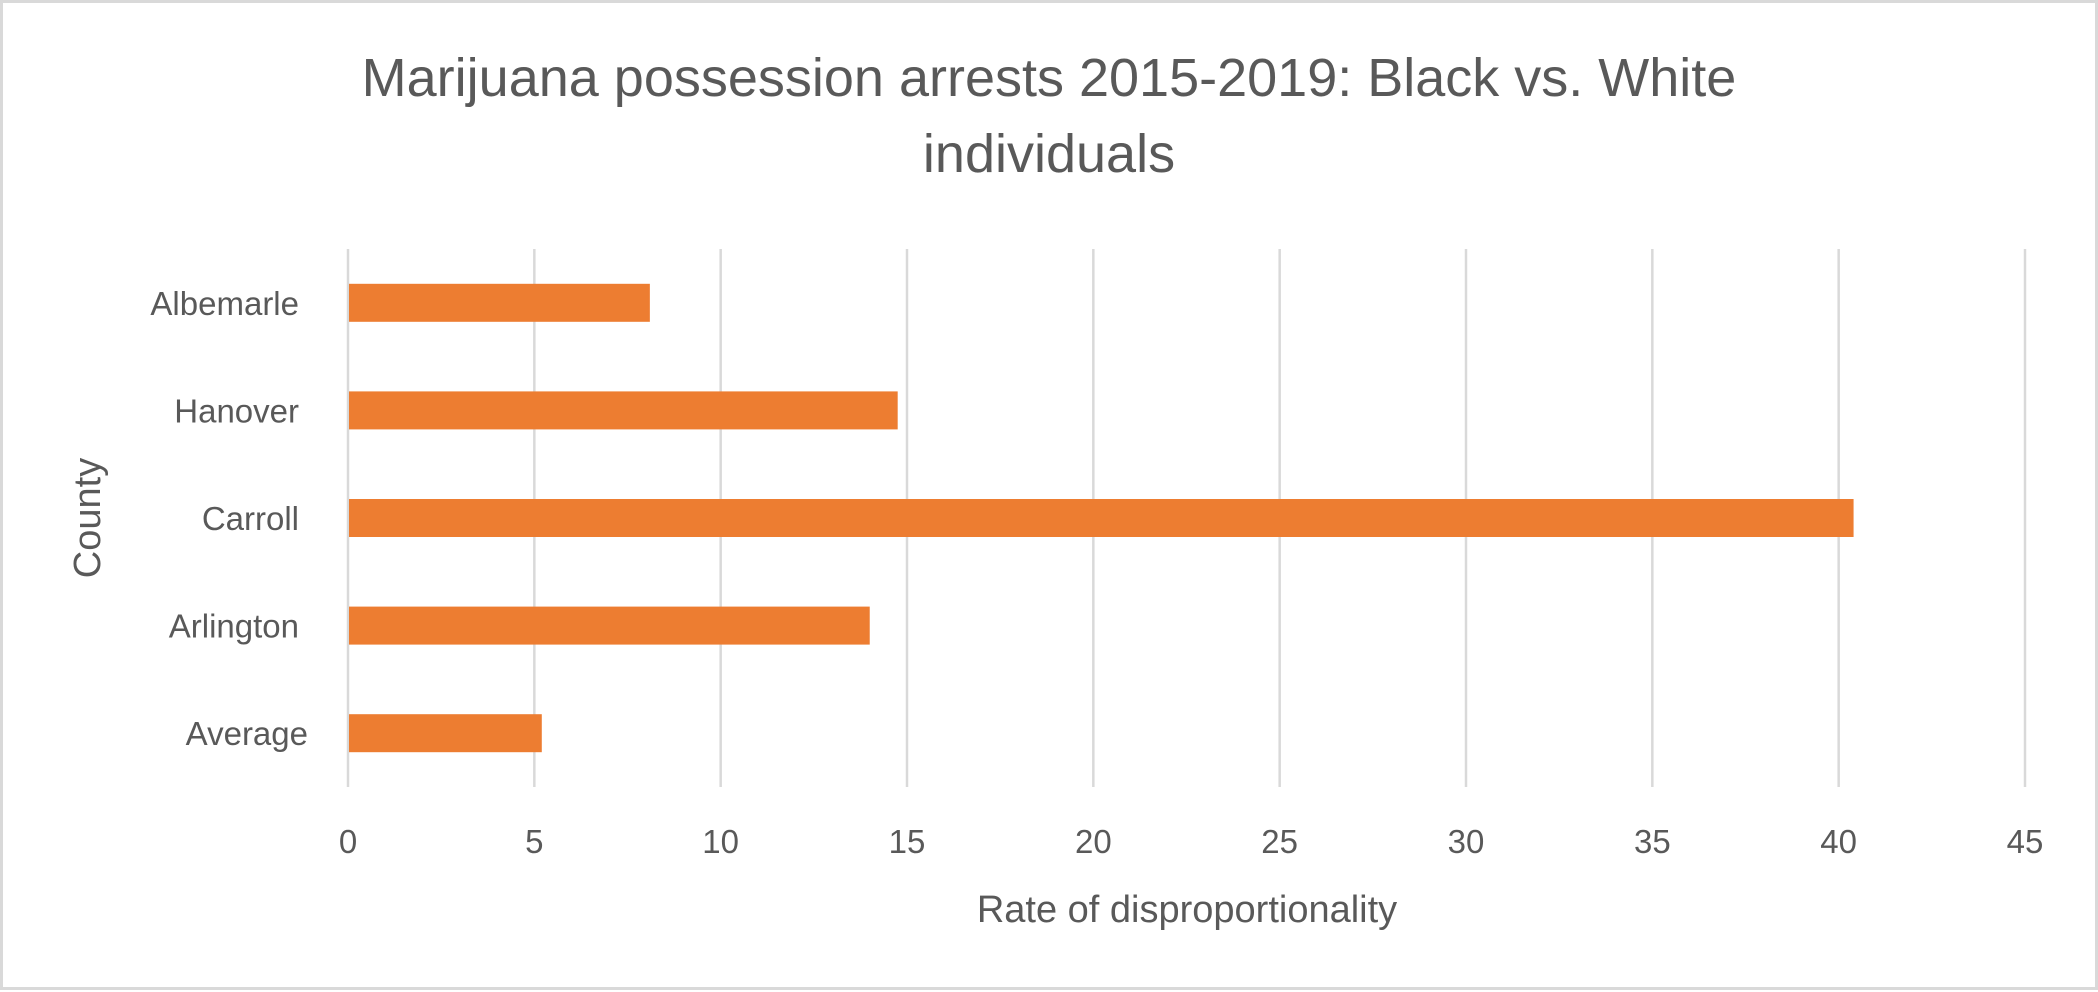 The width and height of the screenshot is (2098, 992). I want to click on x-tick-label: 10, so click(720, 841).